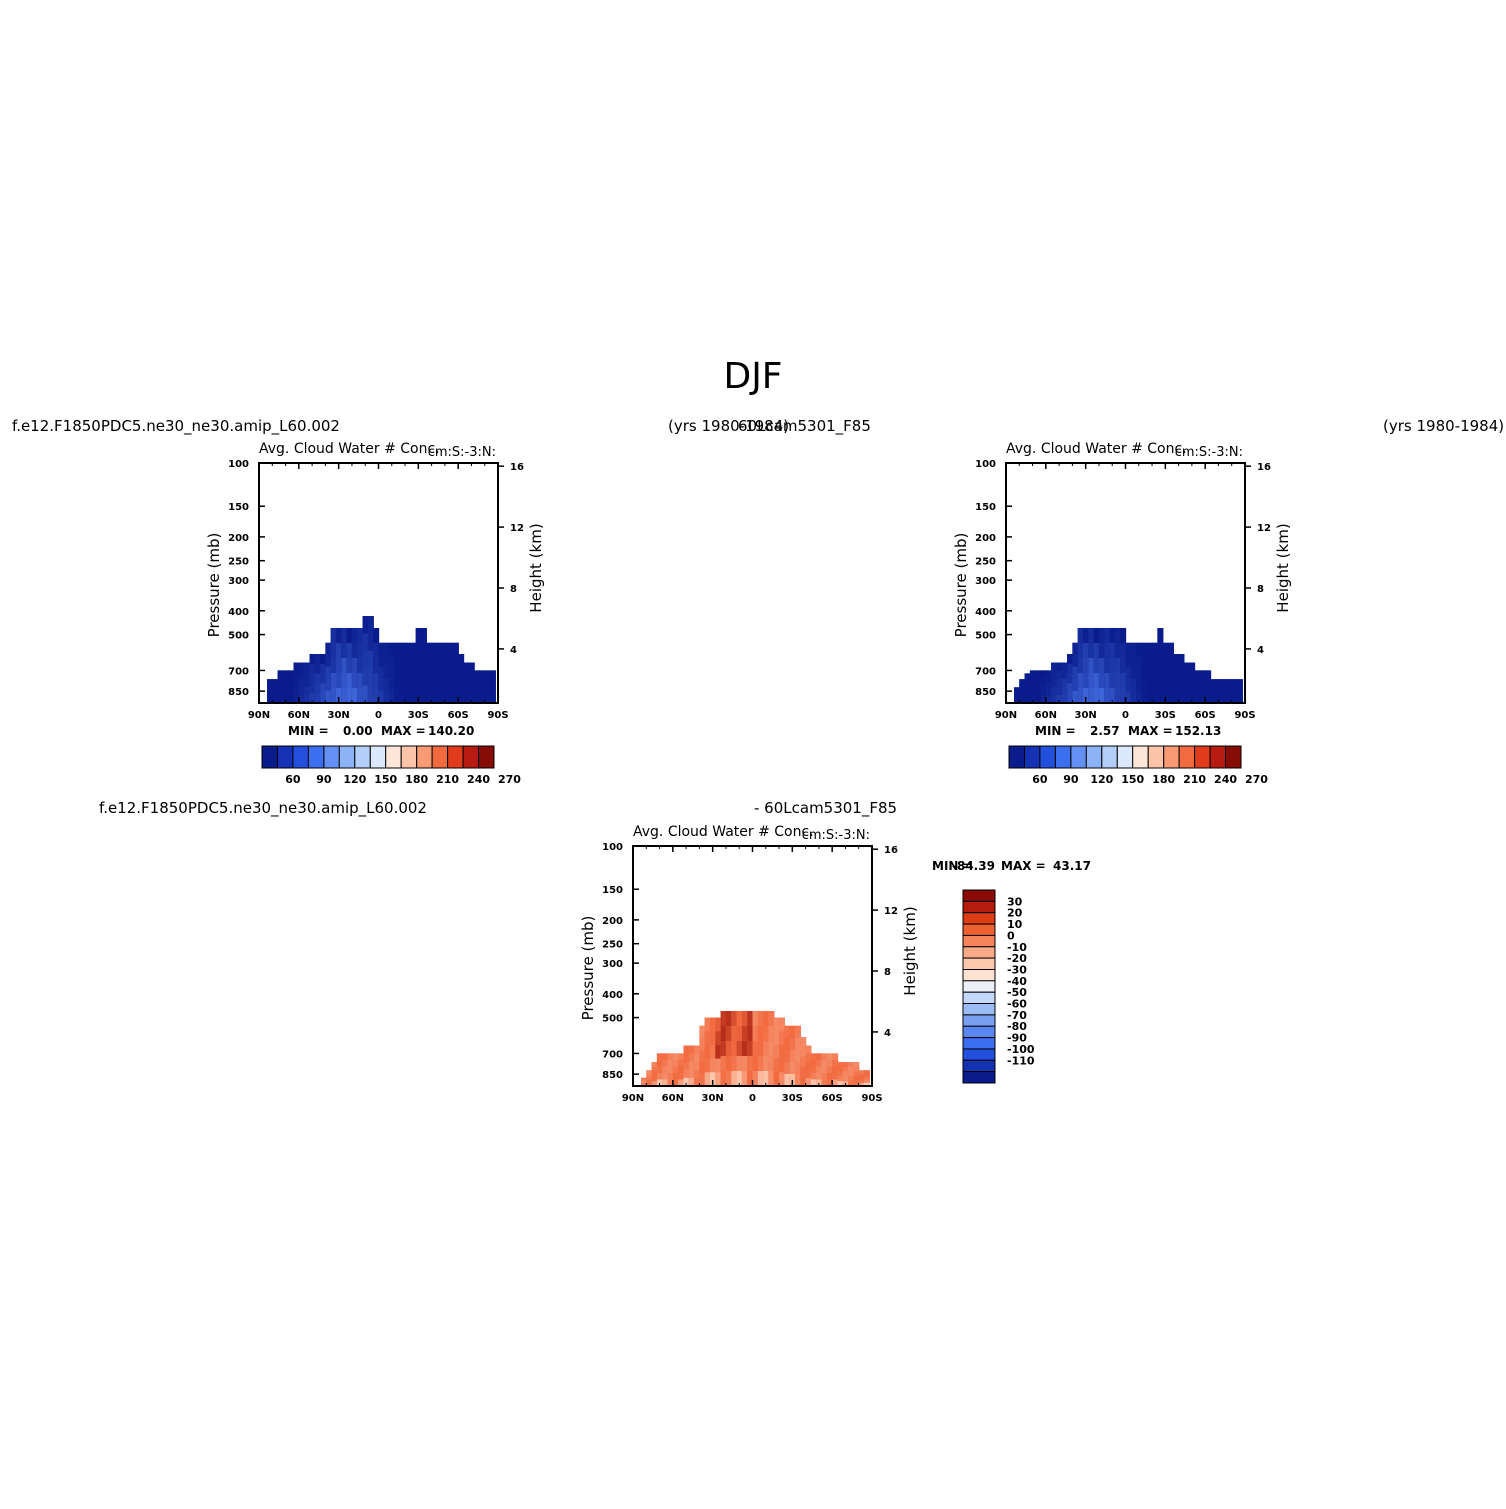 Image resolution: width=1506 pixels, height=1509 pixels. Describe the element at coordinates (238, 538) in the screenshot. I see `y-tick-label: 200` at that location.